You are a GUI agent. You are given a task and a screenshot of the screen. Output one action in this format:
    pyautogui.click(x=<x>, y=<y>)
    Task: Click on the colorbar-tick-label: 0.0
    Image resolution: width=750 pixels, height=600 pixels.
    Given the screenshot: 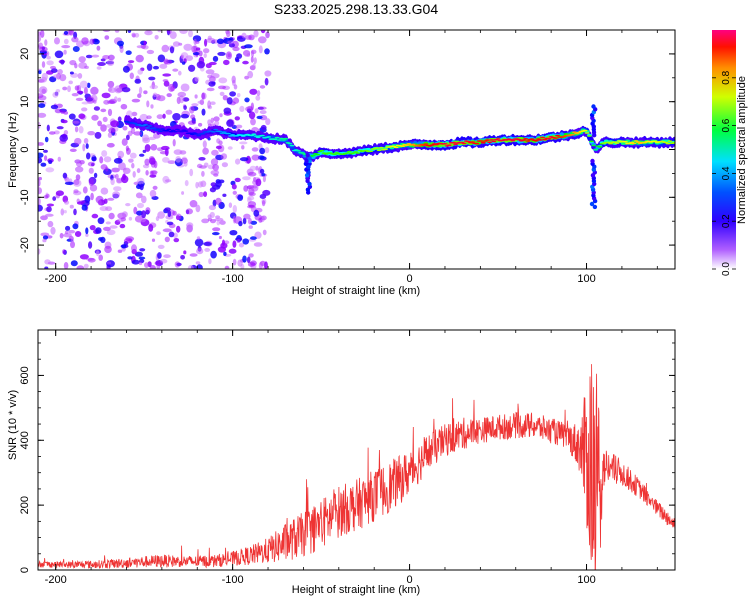 What is the action you would take?
    pyautogui.click(x=726, y=269)
    